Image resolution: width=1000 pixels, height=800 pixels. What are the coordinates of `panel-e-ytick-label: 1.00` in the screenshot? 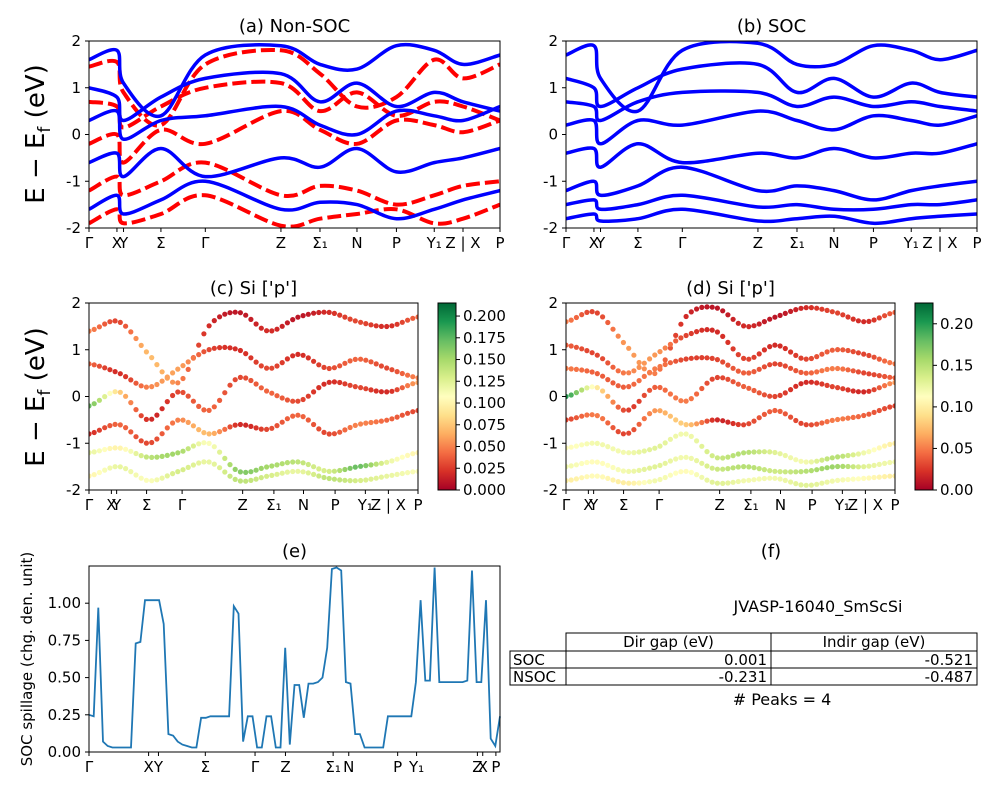 It's located at (64, 603).